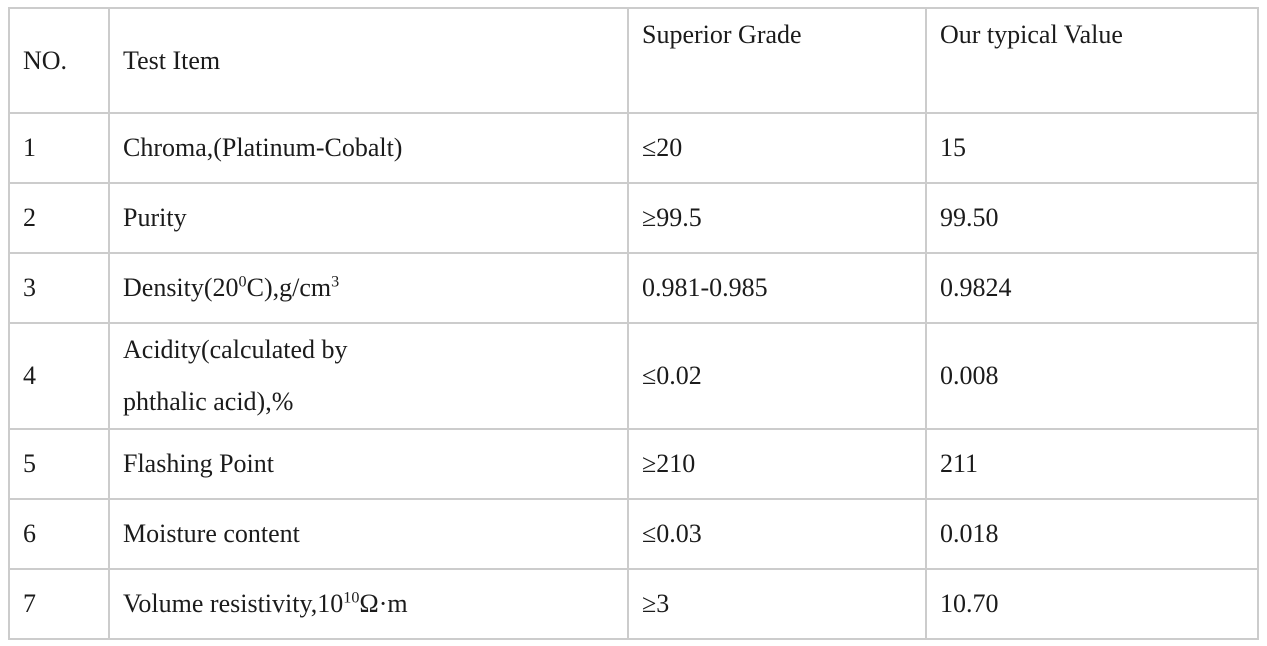 The image size is (1267, 646). What do you see at coordinates (777, 464) in the screenshot?
I see `cell-superior-grade: ≥210` at bounding box center [777, 464].